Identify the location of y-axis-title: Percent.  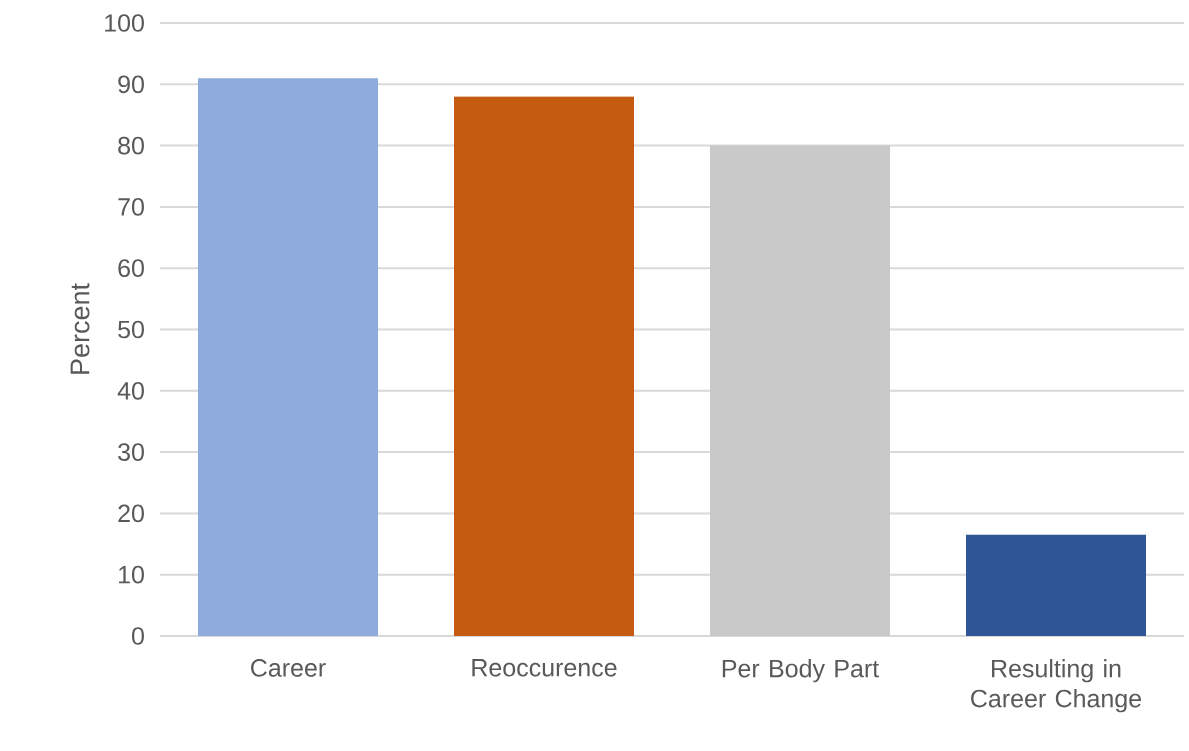
(80, 328).